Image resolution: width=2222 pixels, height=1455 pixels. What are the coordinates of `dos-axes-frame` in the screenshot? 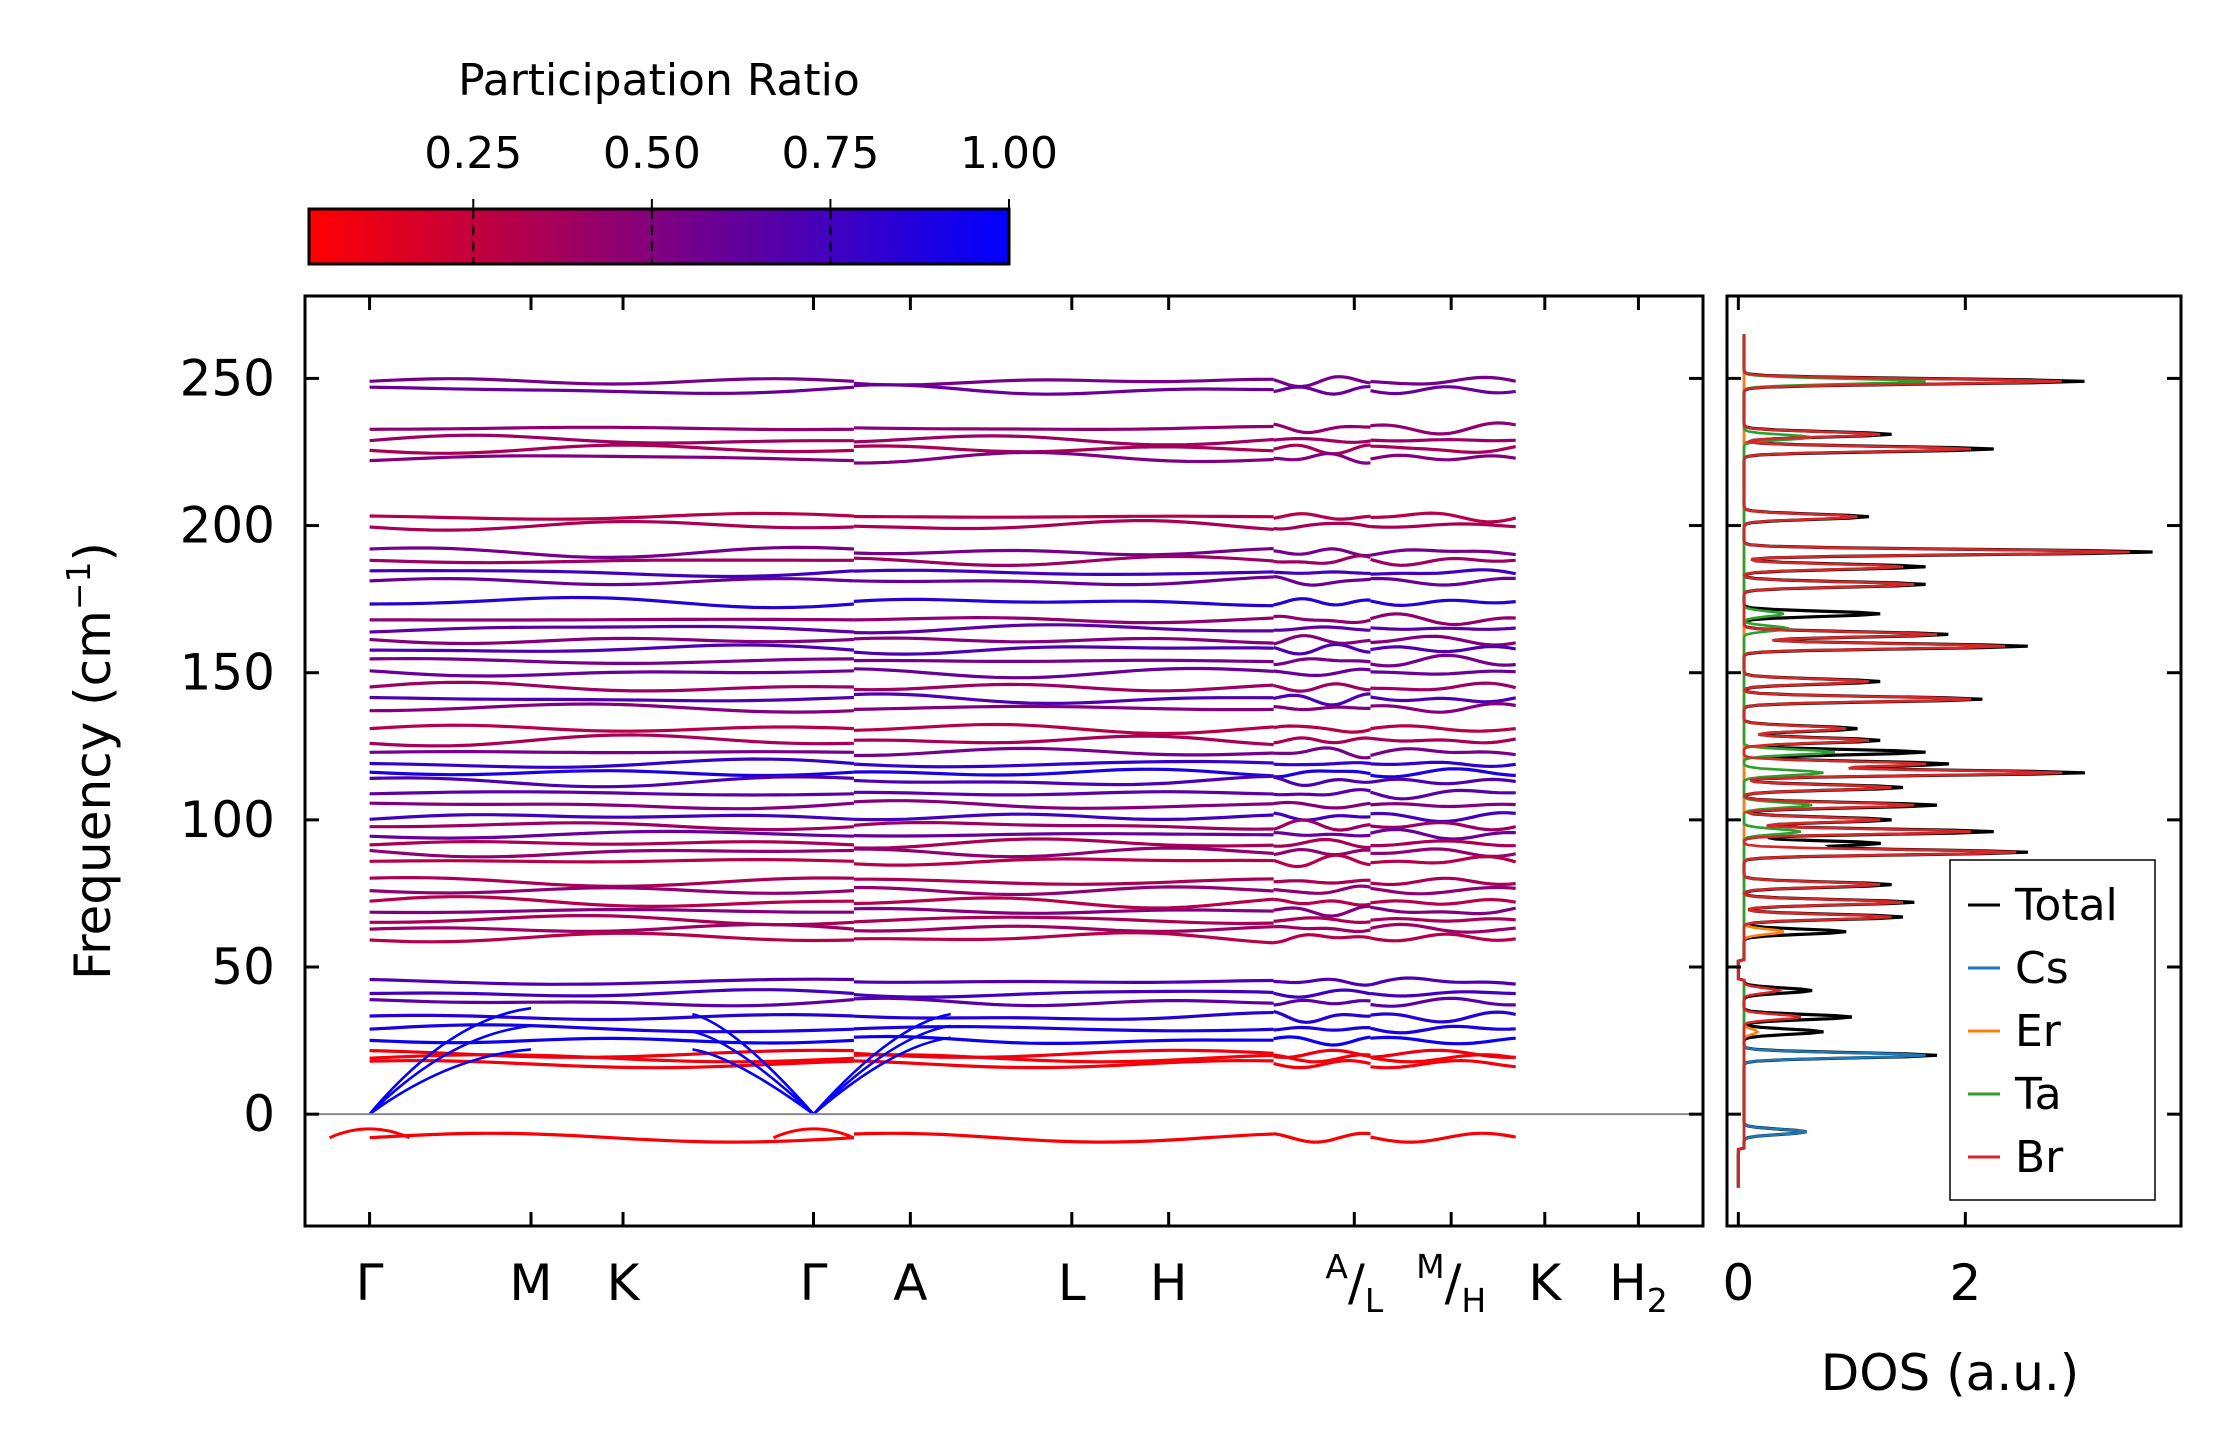 It's located at (1954, 761).